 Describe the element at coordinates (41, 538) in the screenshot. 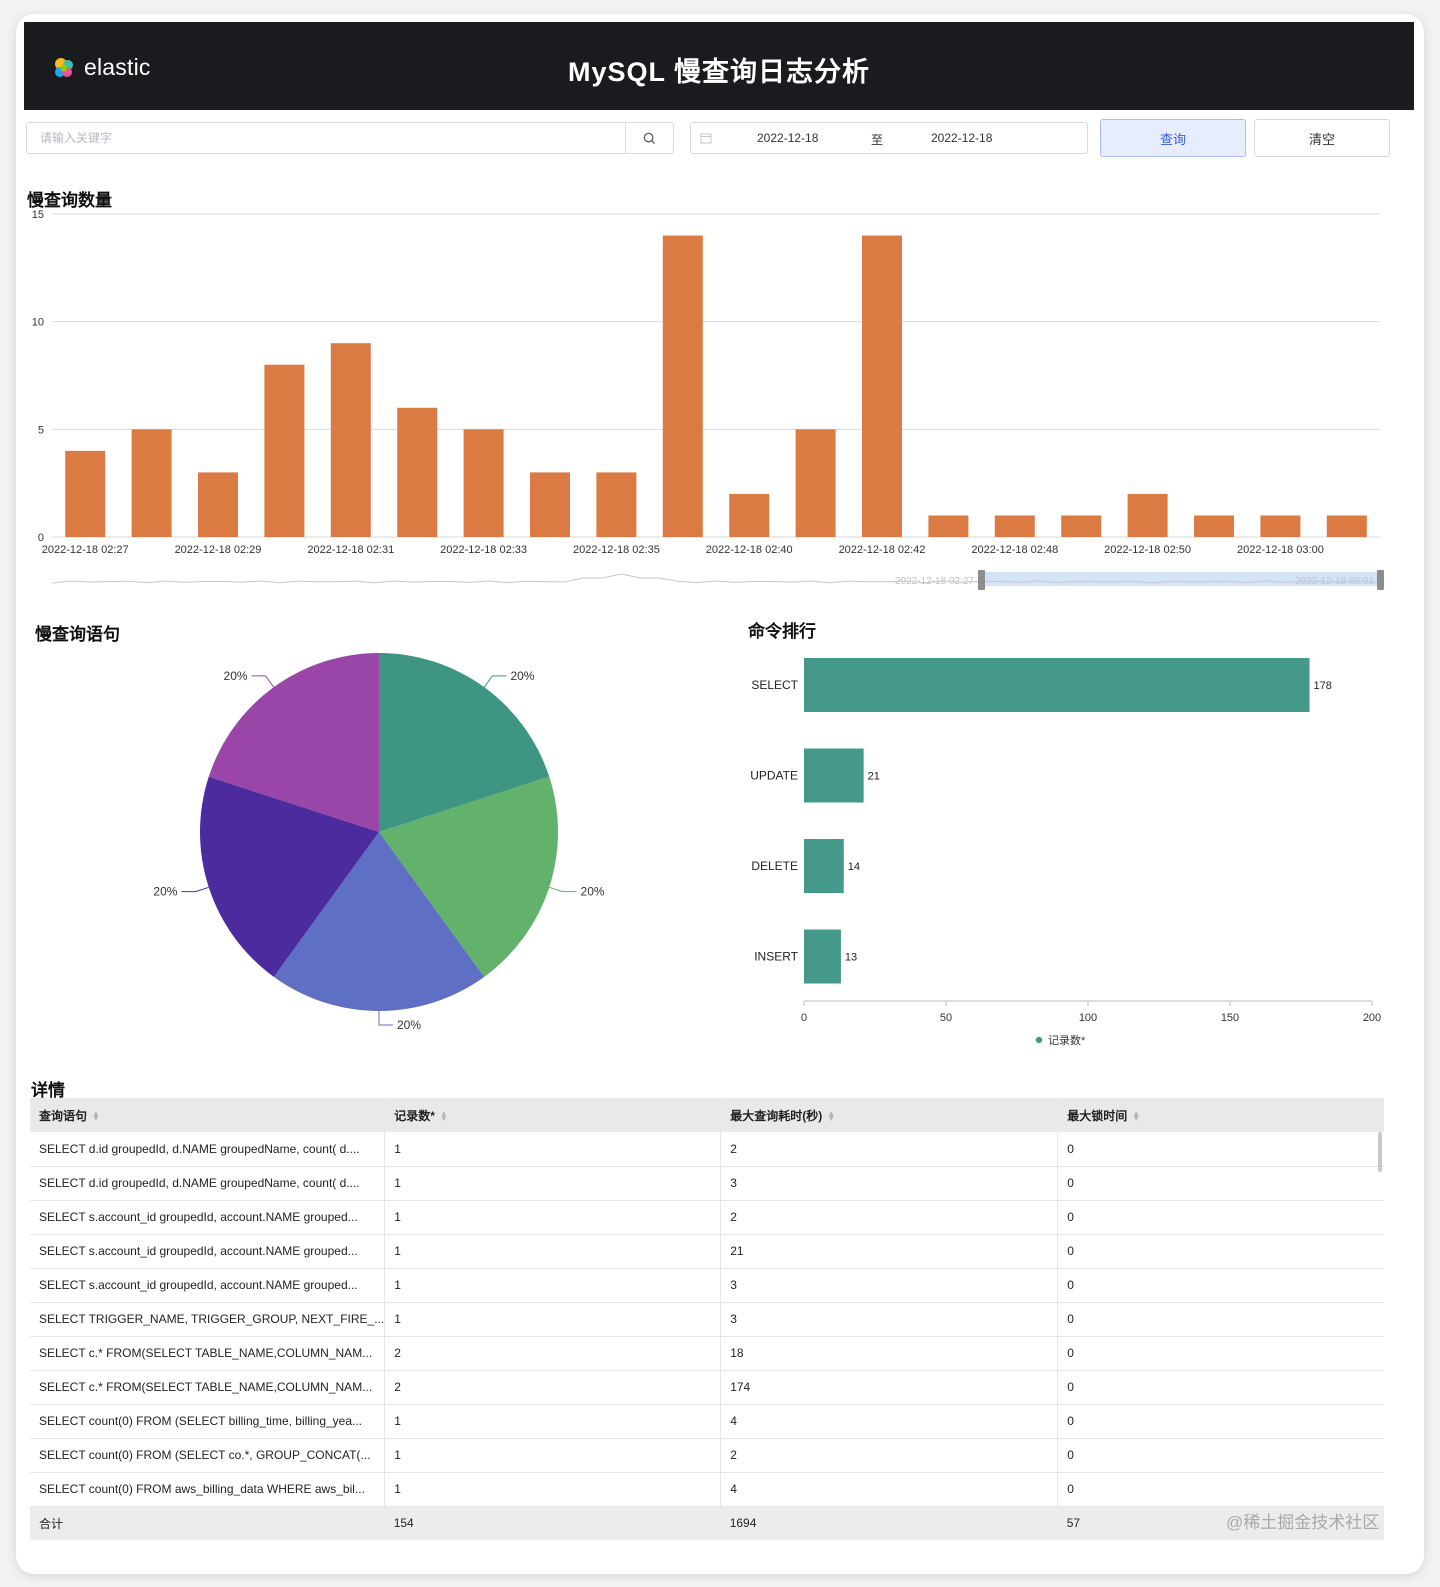

I see `y-tick-label: 0` at that location.